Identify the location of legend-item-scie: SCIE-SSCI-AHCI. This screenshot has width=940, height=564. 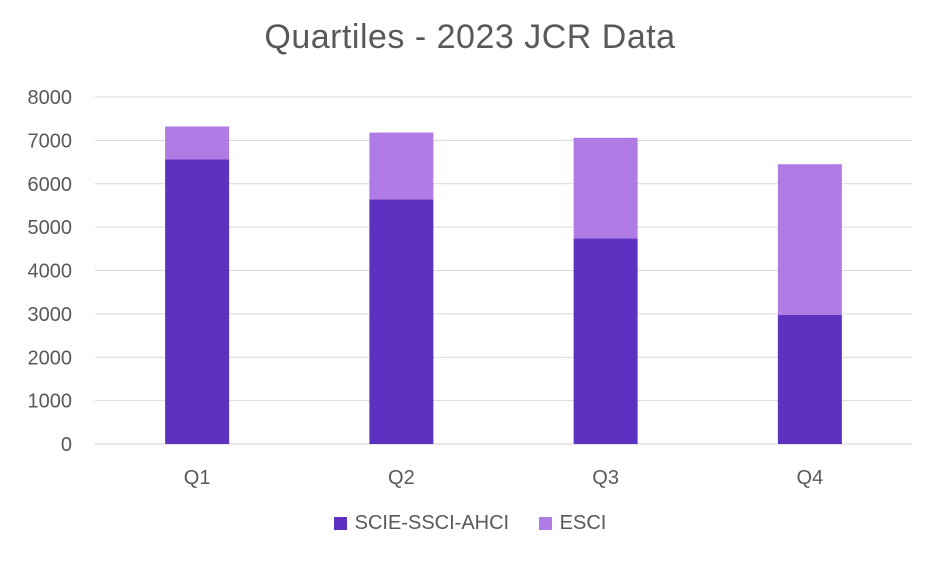
(421, 523).